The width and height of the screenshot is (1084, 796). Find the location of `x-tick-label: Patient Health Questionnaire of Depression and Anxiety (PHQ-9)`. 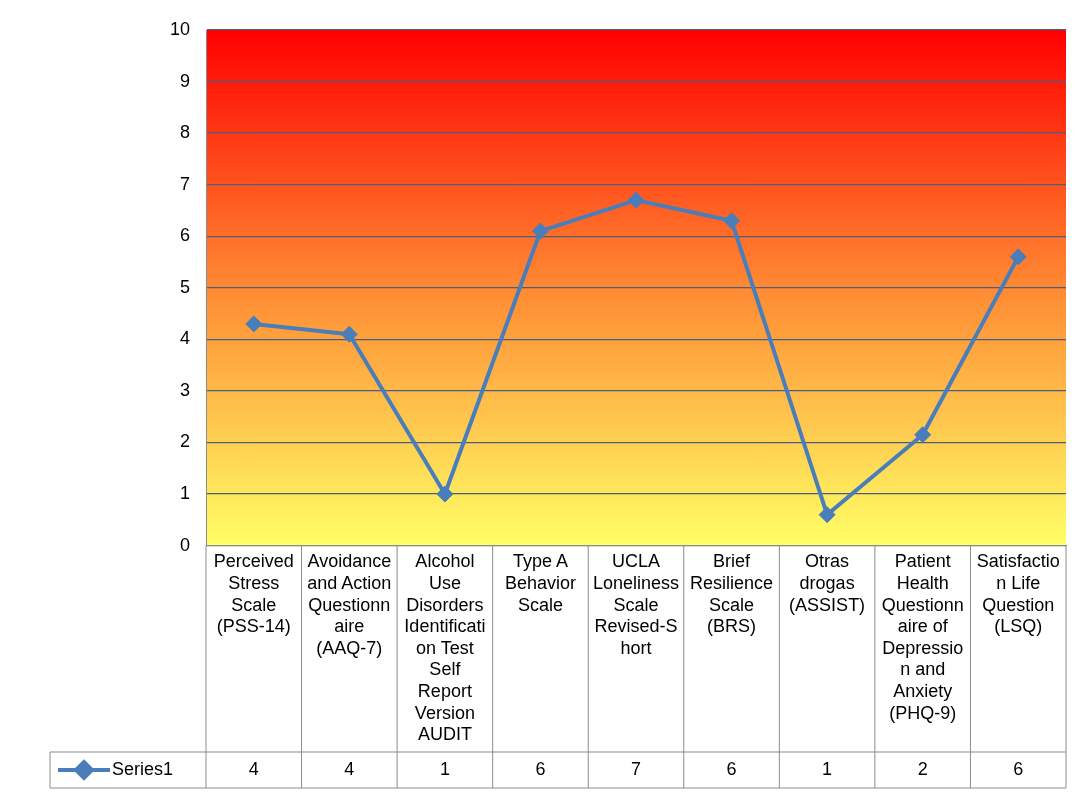

x-tick-label: Patient Health Questionnaire of Depression and Anxiety (PHQ-9) is located at coordinates (922, 637).